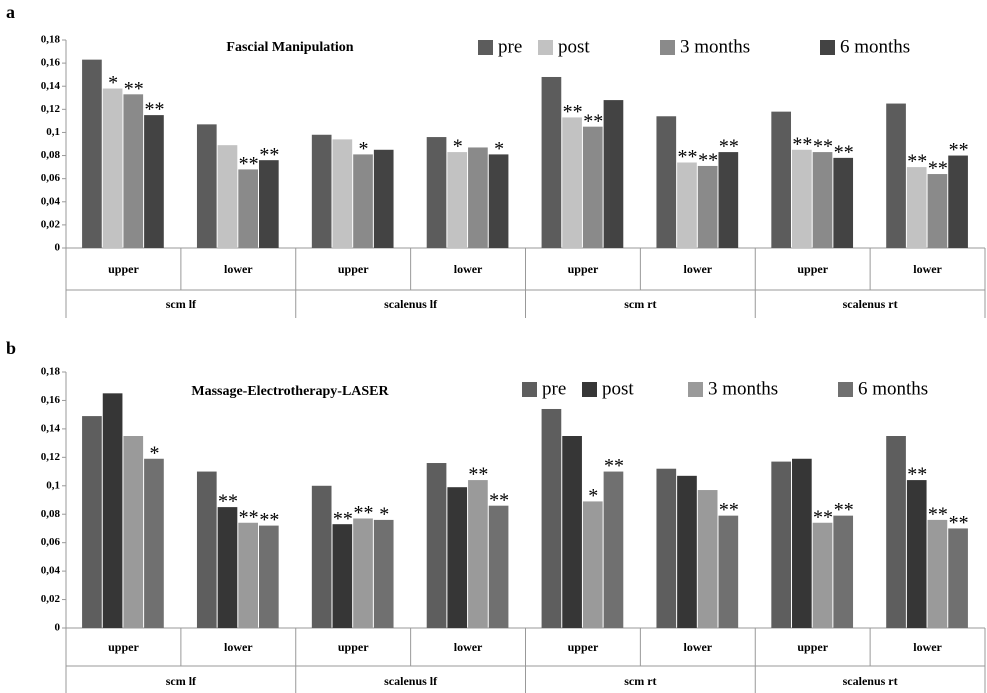  I want to click on y-tick-label: 0, so click(58, 248).